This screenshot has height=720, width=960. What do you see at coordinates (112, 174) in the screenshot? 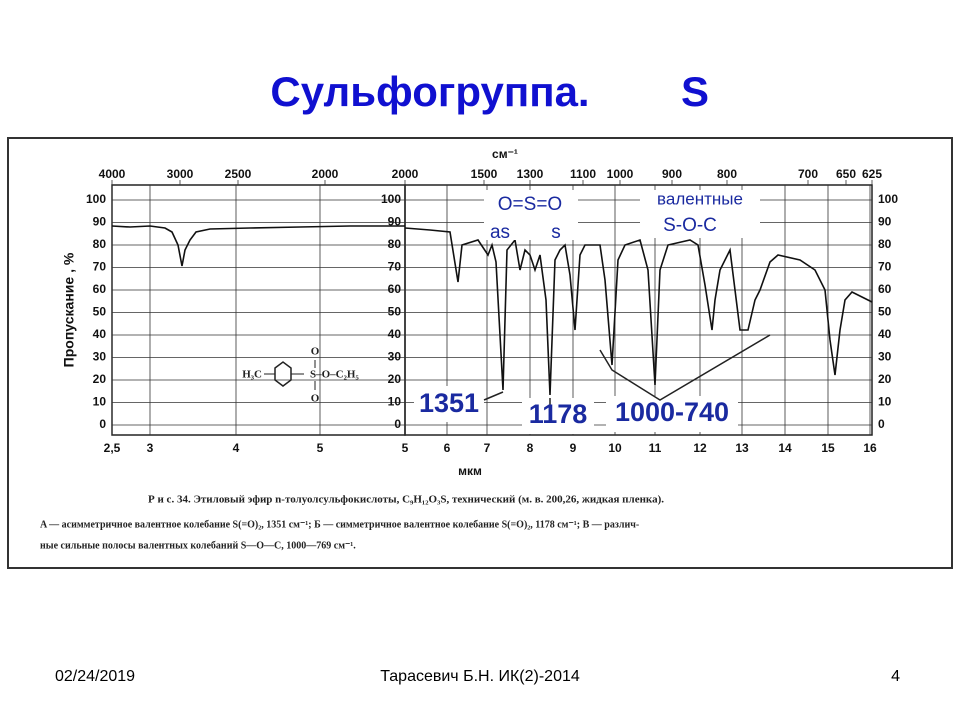
I see `top-tick-label: 4000` at bounding box center [112, 174].